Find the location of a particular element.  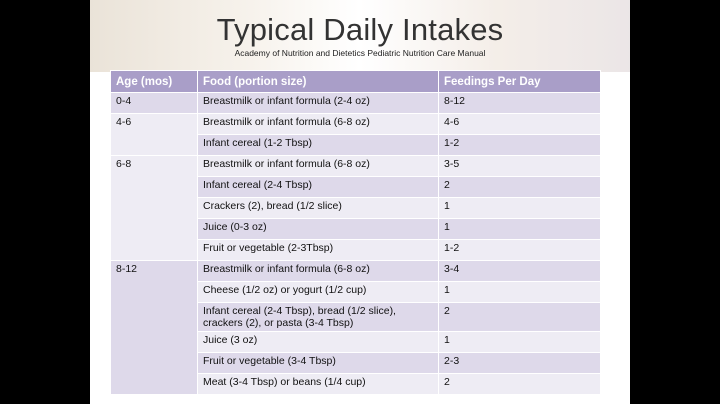

feedings-cell: 3-5 is located at coordinates (519, 166).